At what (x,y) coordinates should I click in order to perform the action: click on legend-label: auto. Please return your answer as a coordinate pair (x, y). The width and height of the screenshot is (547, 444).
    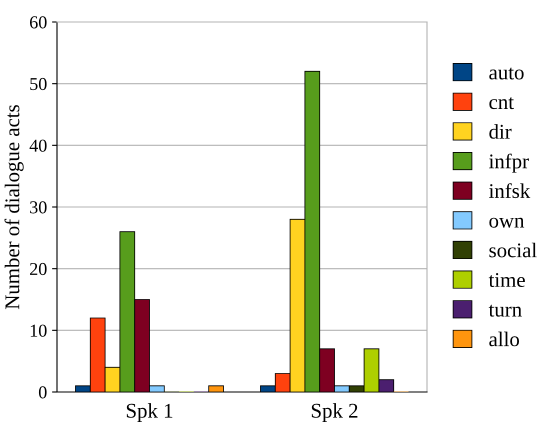
    Looking at the image, I should click on (506, 74).